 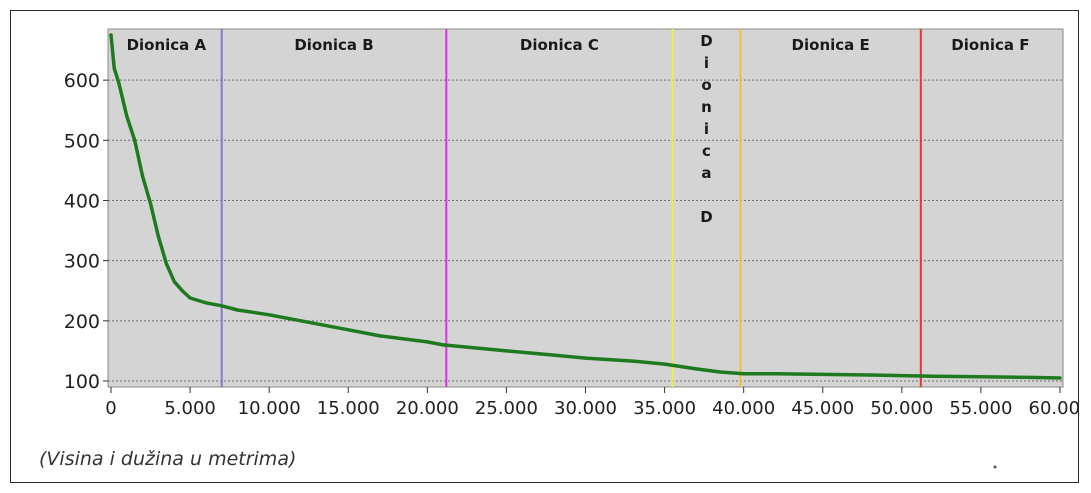 I want to click on x-tick-label: 10.000, so click(x=269, y=408).